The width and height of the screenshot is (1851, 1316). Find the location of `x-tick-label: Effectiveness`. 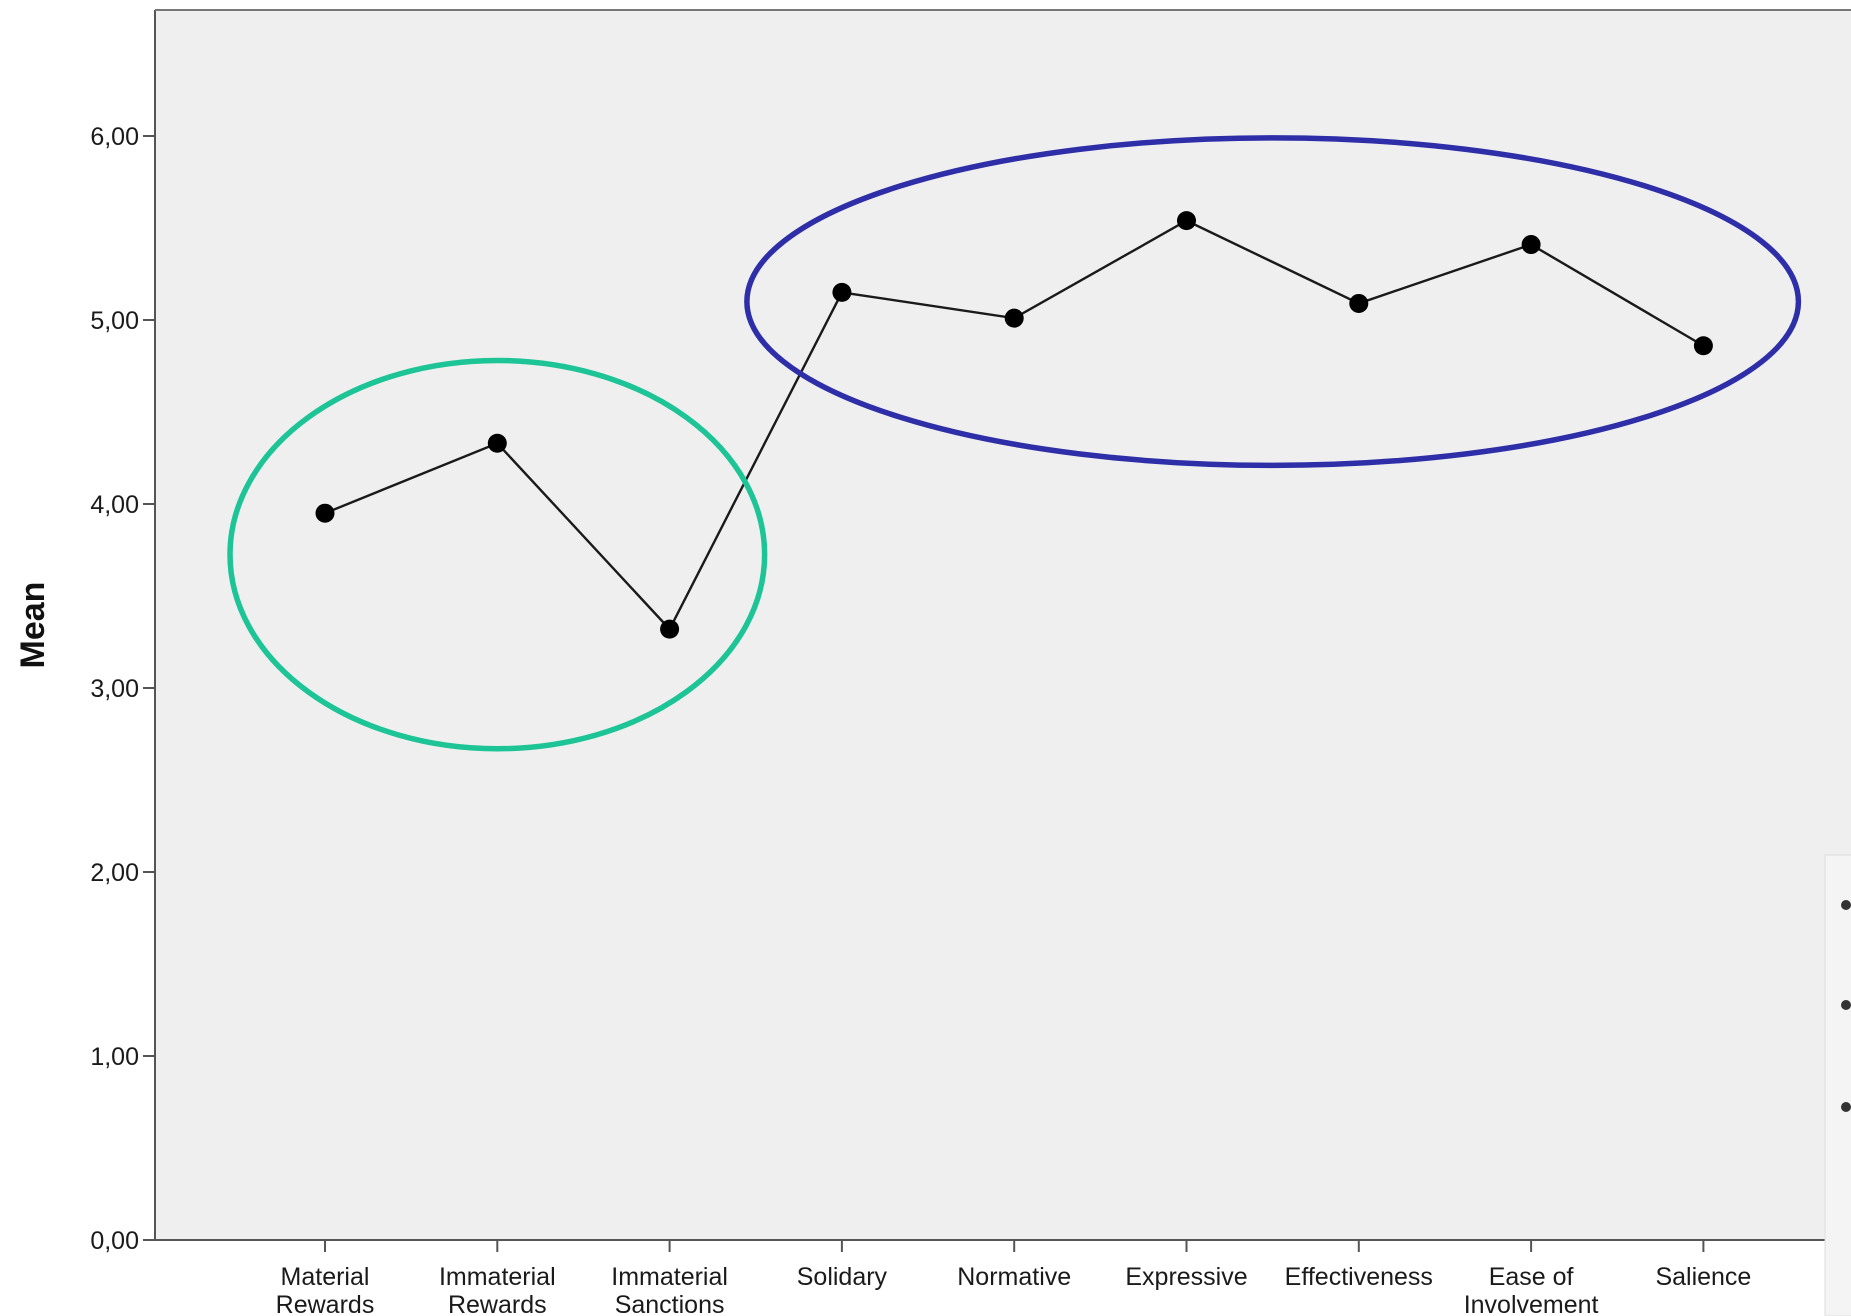

x-tick-label: Effectiveness is located at coordinates (1359, 1277).